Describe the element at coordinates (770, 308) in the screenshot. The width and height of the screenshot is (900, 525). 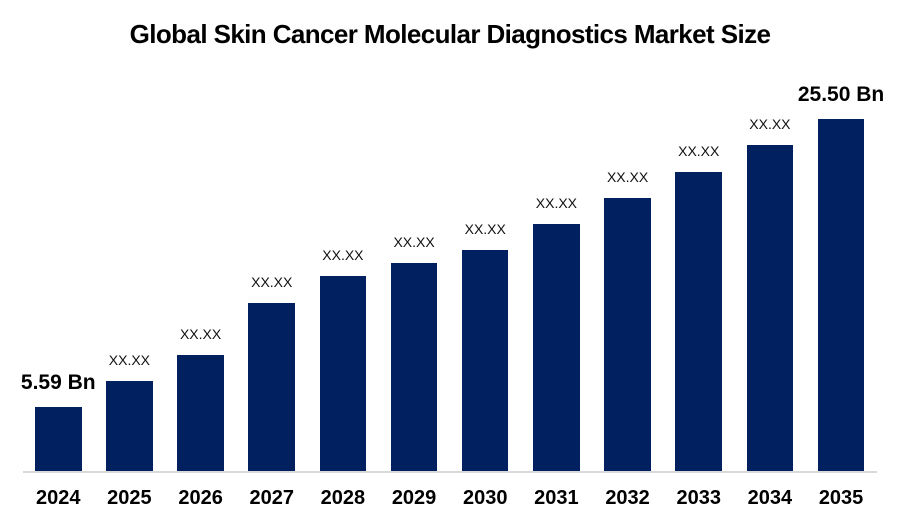
I see `bar-2034` at that location.